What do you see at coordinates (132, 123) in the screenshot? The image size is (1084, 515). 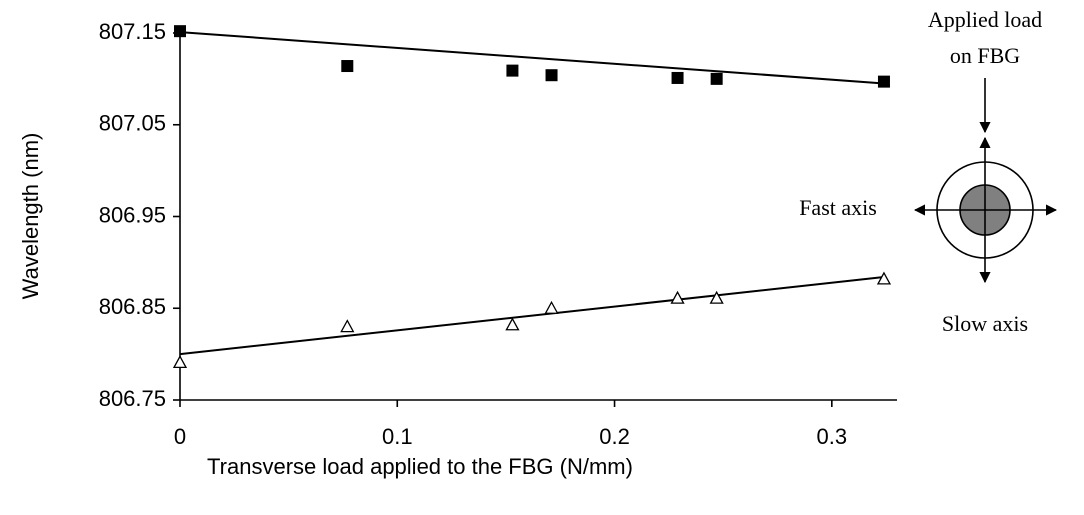 I see `y-tick-label: 807.05` at bounding box center [132, 123].